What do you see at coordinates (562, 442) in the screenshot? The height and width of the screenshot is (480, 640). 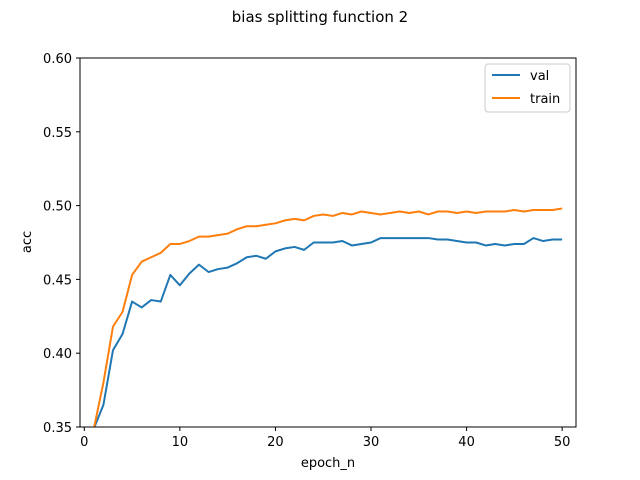 I see `x-tick-label: 50` at bounding box center [562, 442].